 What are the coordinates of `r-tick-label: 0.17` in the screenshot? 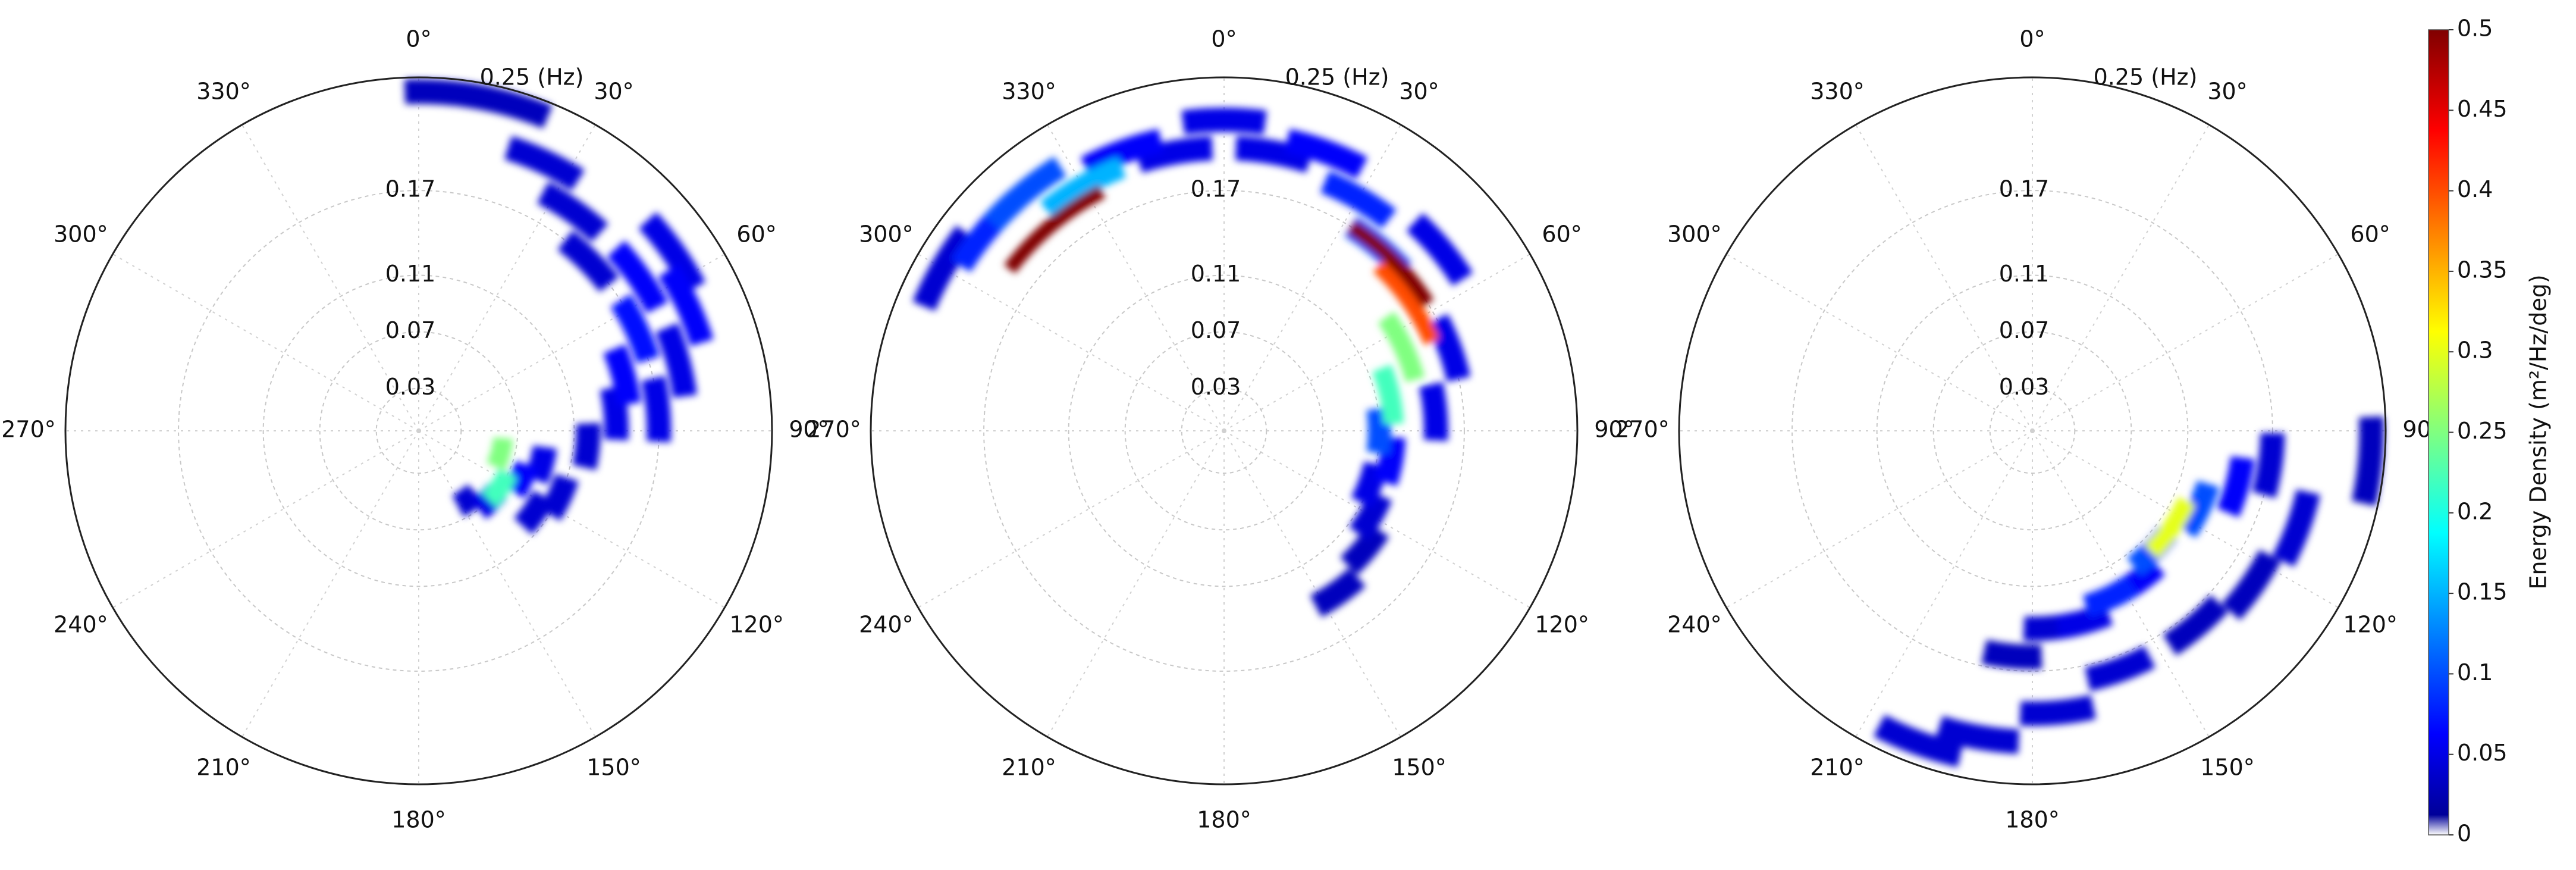 It's located at (2024, 189).